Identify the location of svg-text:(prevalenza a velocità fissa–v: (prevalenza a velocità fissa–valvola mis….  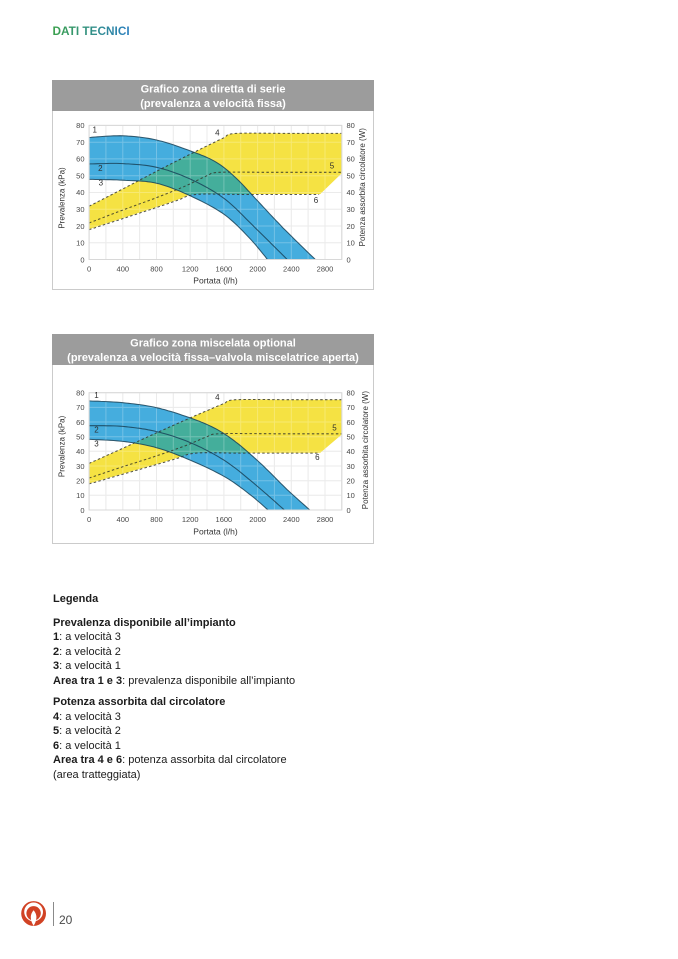
(213, 358).